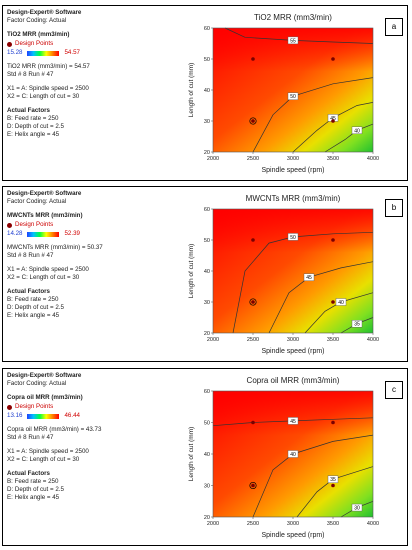 This screenshot has height=550, width=412. Describe the element at coordinates (92, 53) in the screenshot. I see `color-scale: 15.28 54.57` at that location.